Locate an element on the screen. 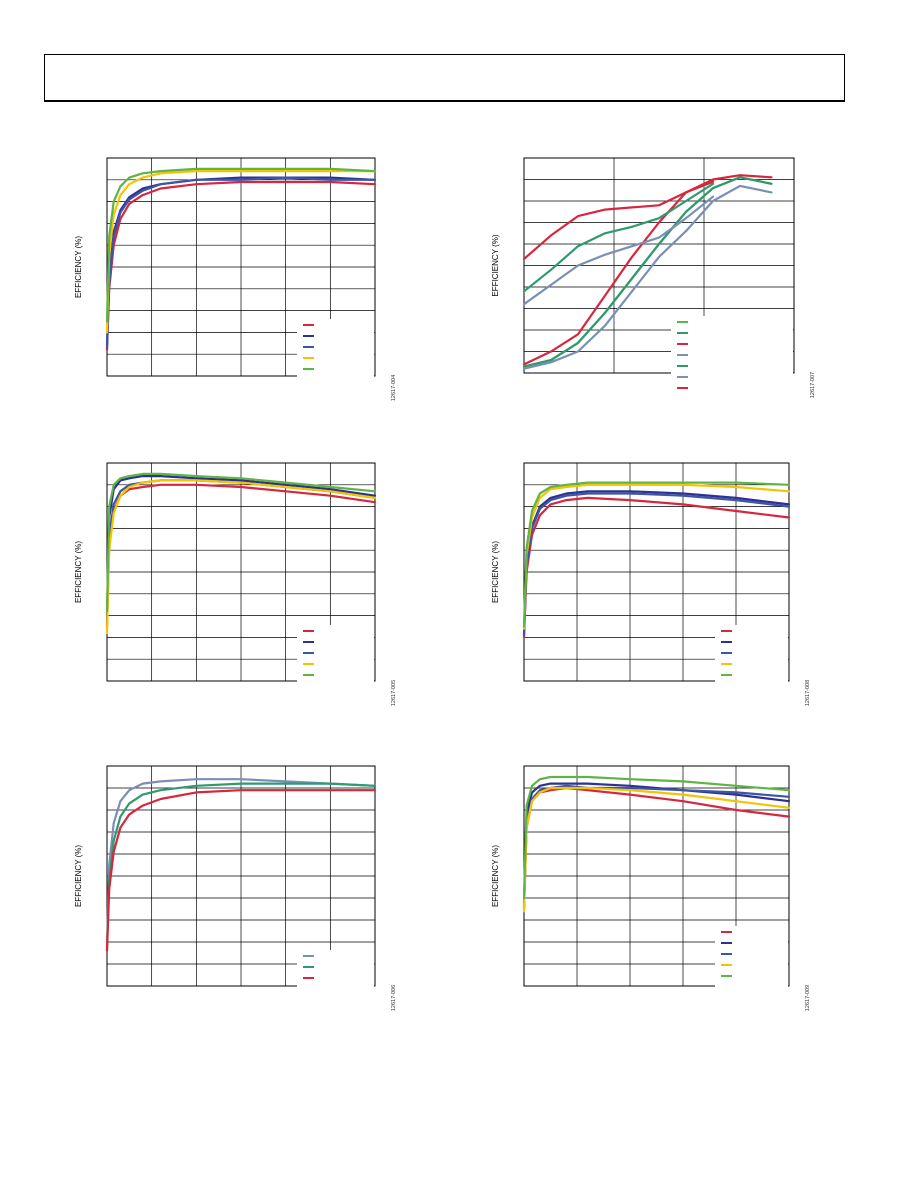 The height and width of the screenshot is (1188, 918). chart-svg: EFFICIENCY (%) 12617-007 is located at coordinates (653, 278).